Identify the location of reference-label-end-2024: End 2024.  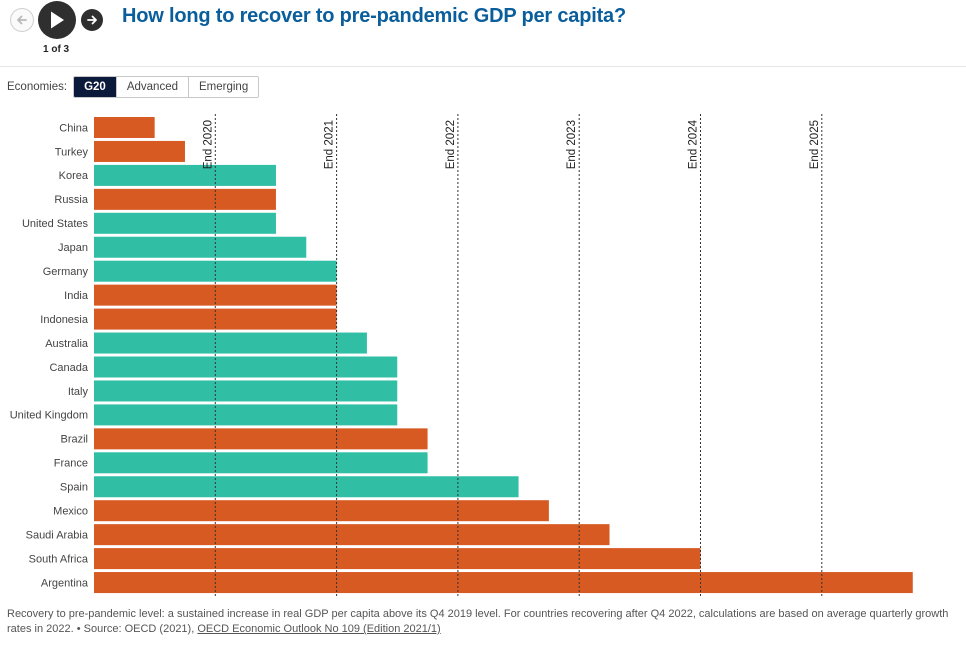
(694, 144).